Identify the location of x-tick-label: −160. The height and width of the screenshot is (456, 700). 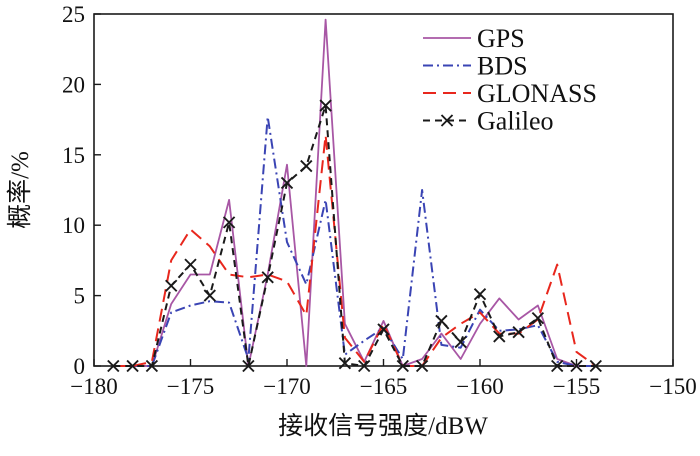
(479, 386).